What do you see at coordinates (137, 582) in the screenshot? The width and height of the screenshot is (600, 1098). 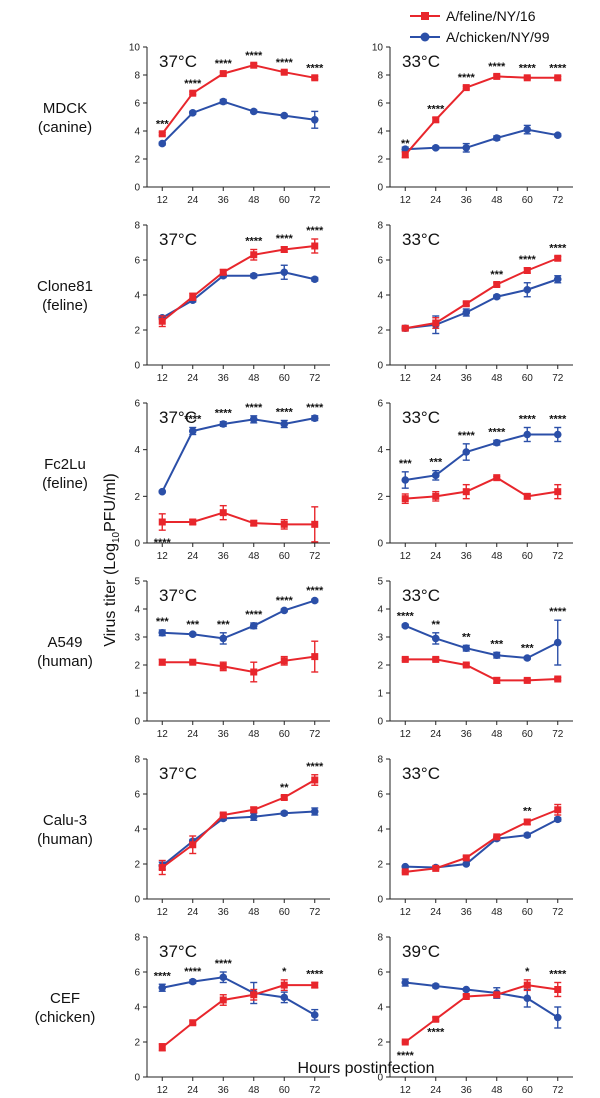 I see `y-tick-label: 5` at bounding box center [137, 582].